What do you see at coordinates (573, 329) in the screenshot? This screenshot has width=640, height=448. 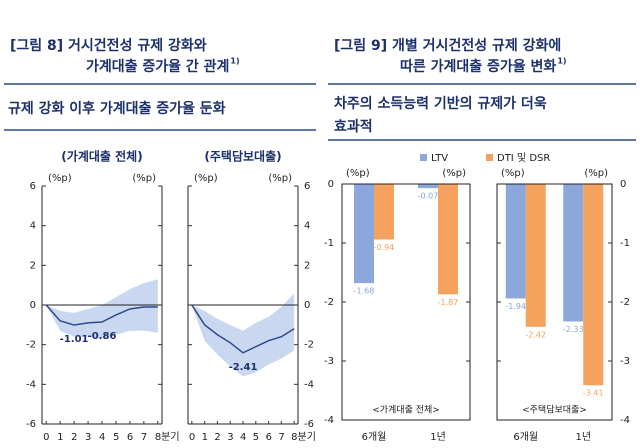 I see `data-label: -2.33` at bounding box center [573, 329].